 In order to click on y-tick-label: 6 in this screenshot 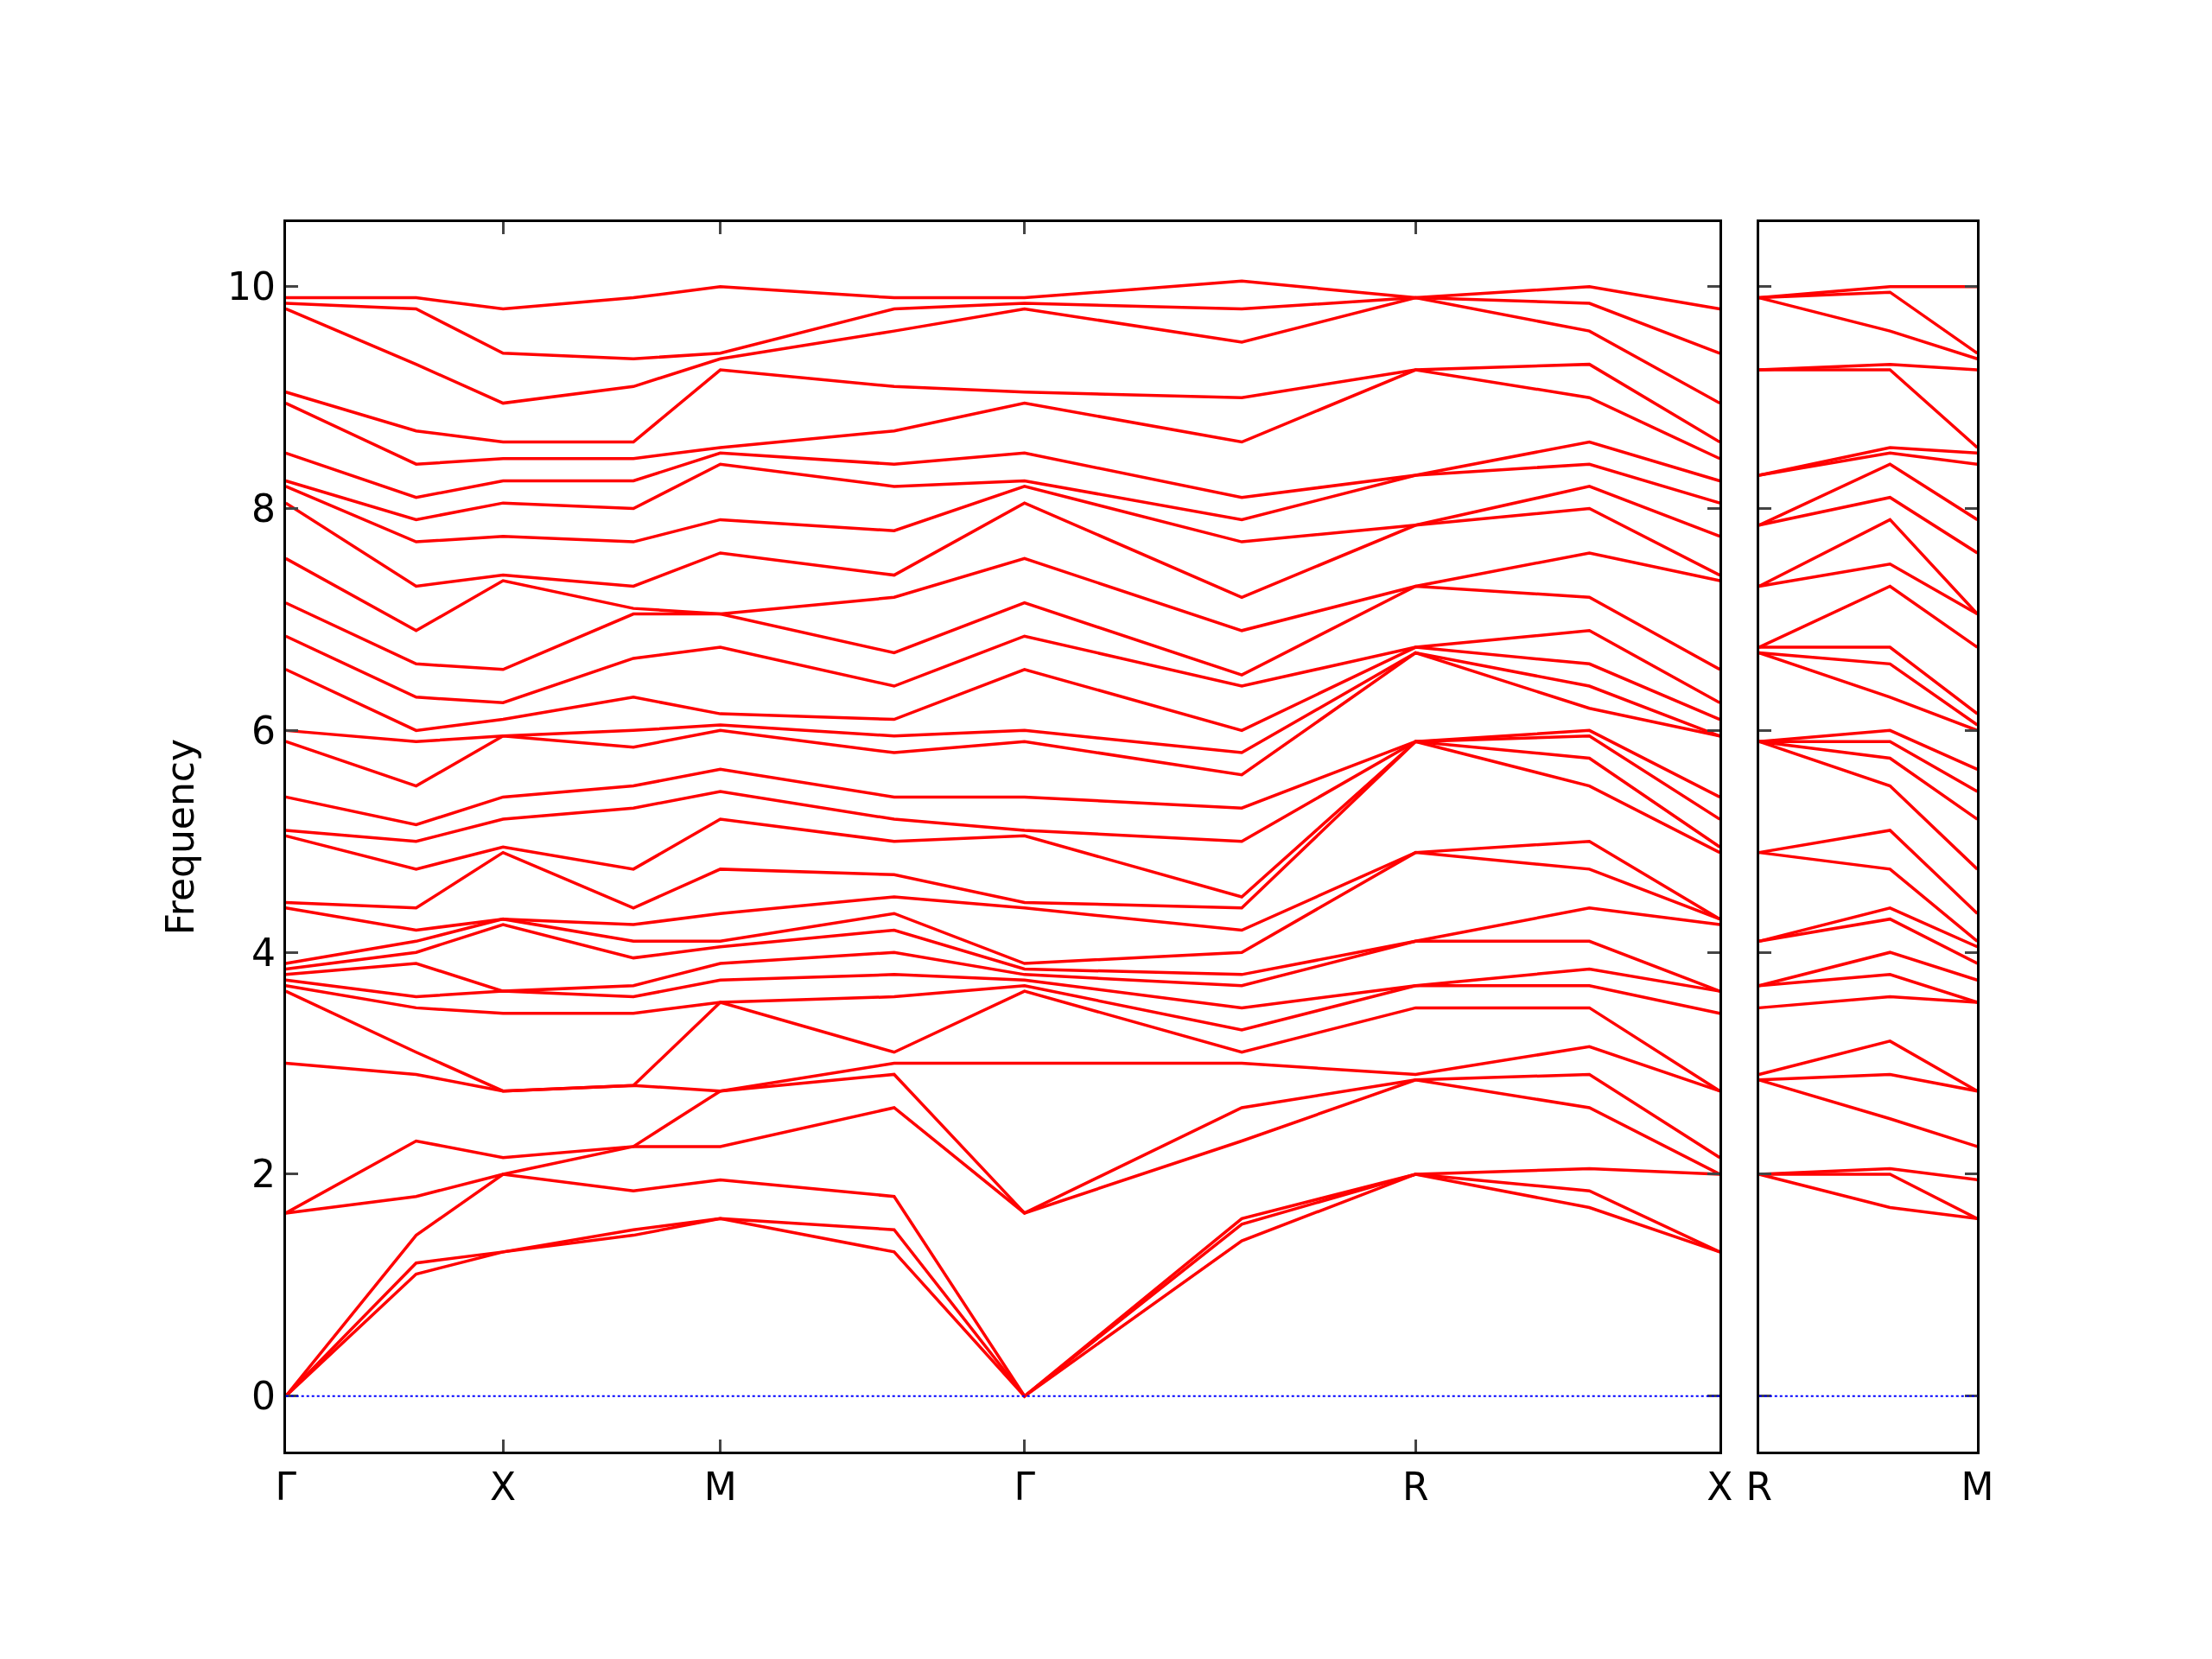, I will do `click(263, 730)`.